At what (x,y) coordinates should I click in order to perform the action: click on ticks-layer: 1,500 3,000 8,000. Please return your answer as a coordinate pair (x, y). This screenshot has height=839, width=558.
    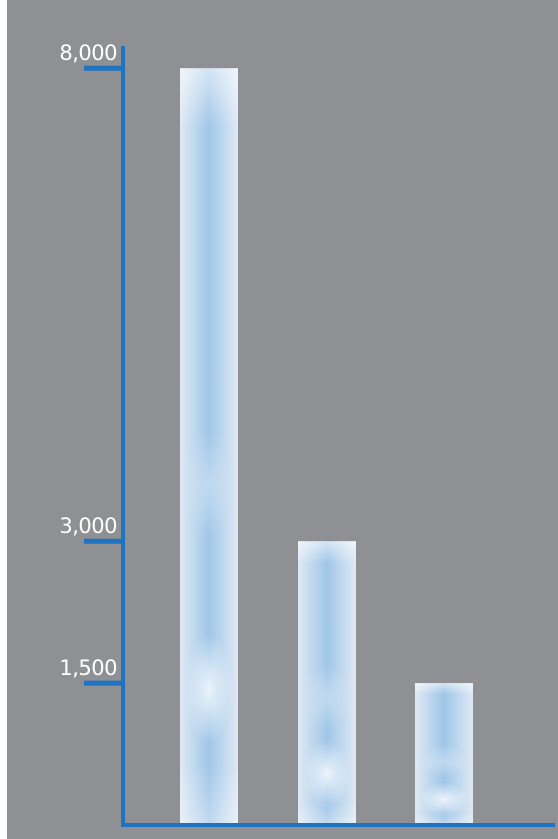
    Looking at the image, I should click on (91, 363).